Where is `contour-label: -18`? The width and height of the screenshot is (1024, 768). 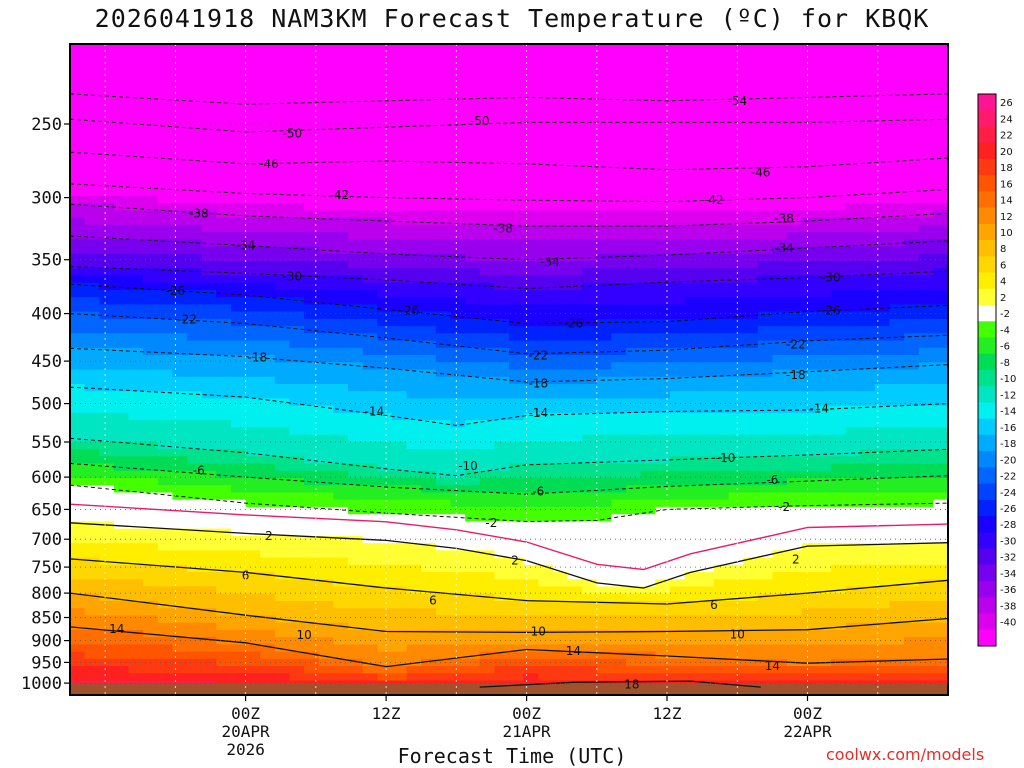 contour-label: -18 is located at coordinates (538, 384).